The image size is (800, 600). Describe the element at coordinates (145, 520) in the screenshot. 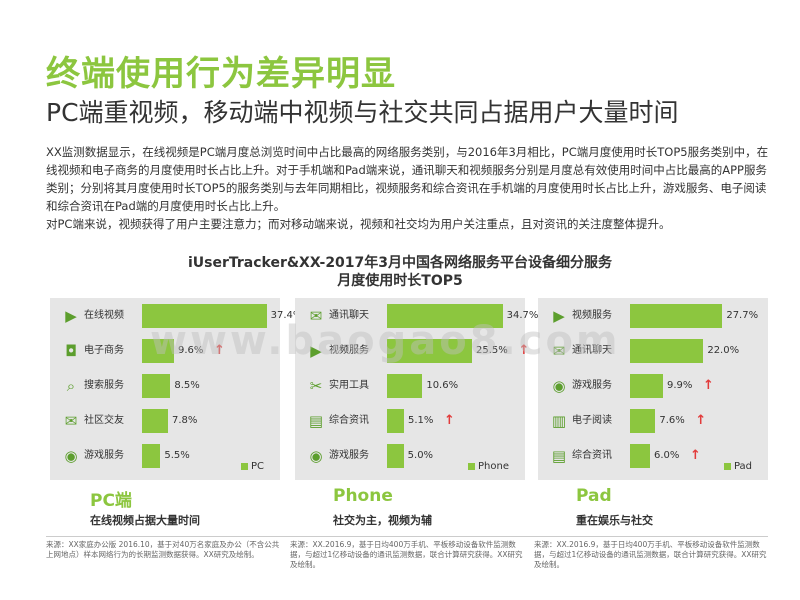

I see `device-desc-pc: 在线视频占据大量时间` at that location.